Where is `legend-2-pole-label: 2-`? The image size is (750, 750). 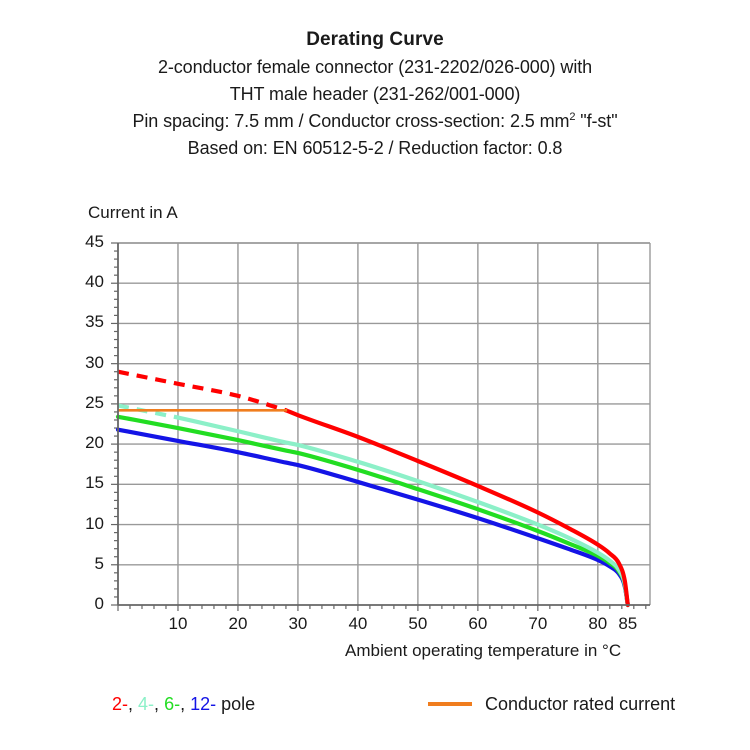 legend-2-pole-label: 2- is located at coordinates (120, 704).